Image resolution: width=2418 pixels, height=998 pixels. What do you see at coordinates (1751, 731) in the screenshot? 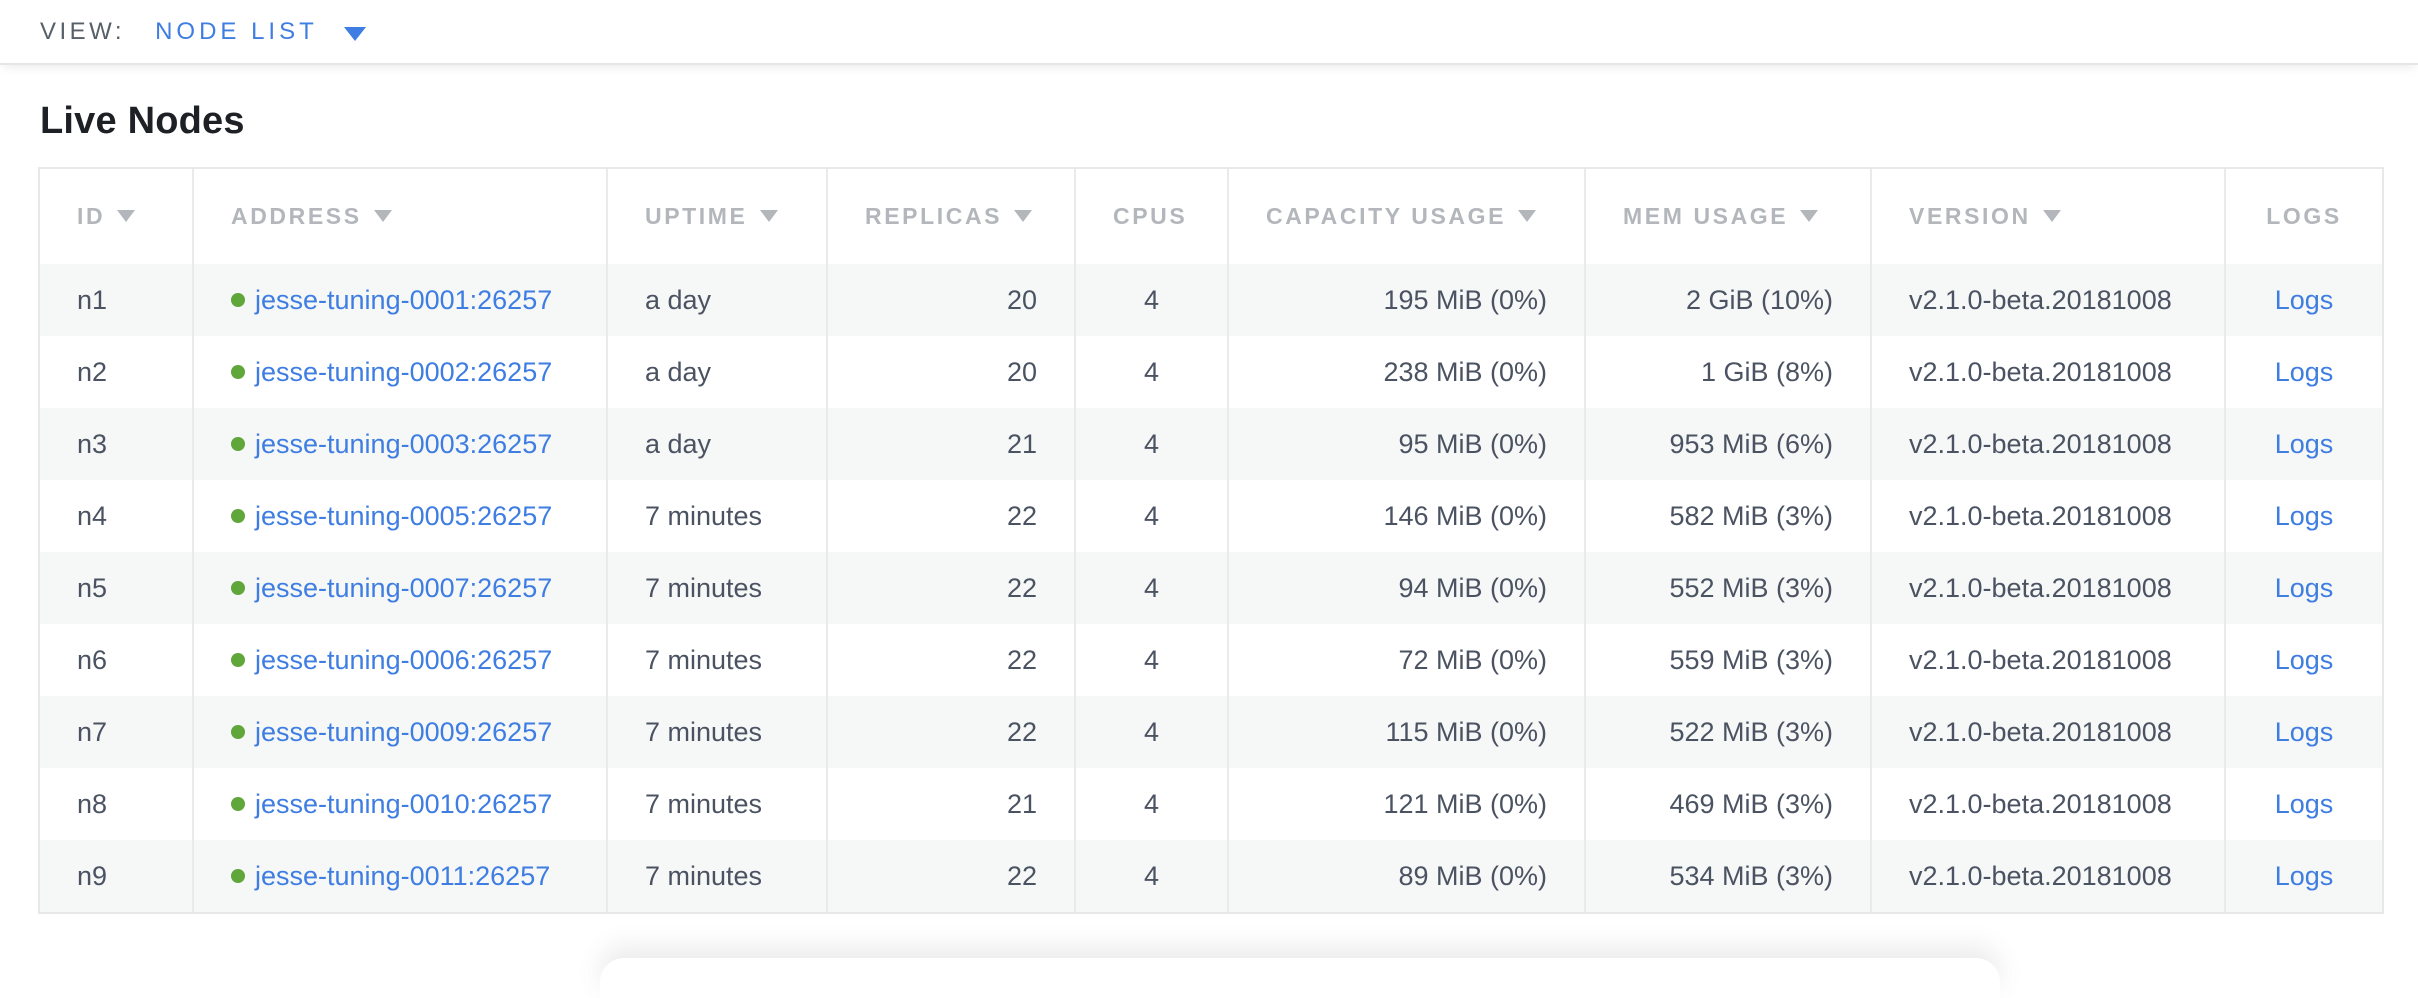
I see `cell-value: 522 MiB (3%)` at bounding box center [1751, 731].